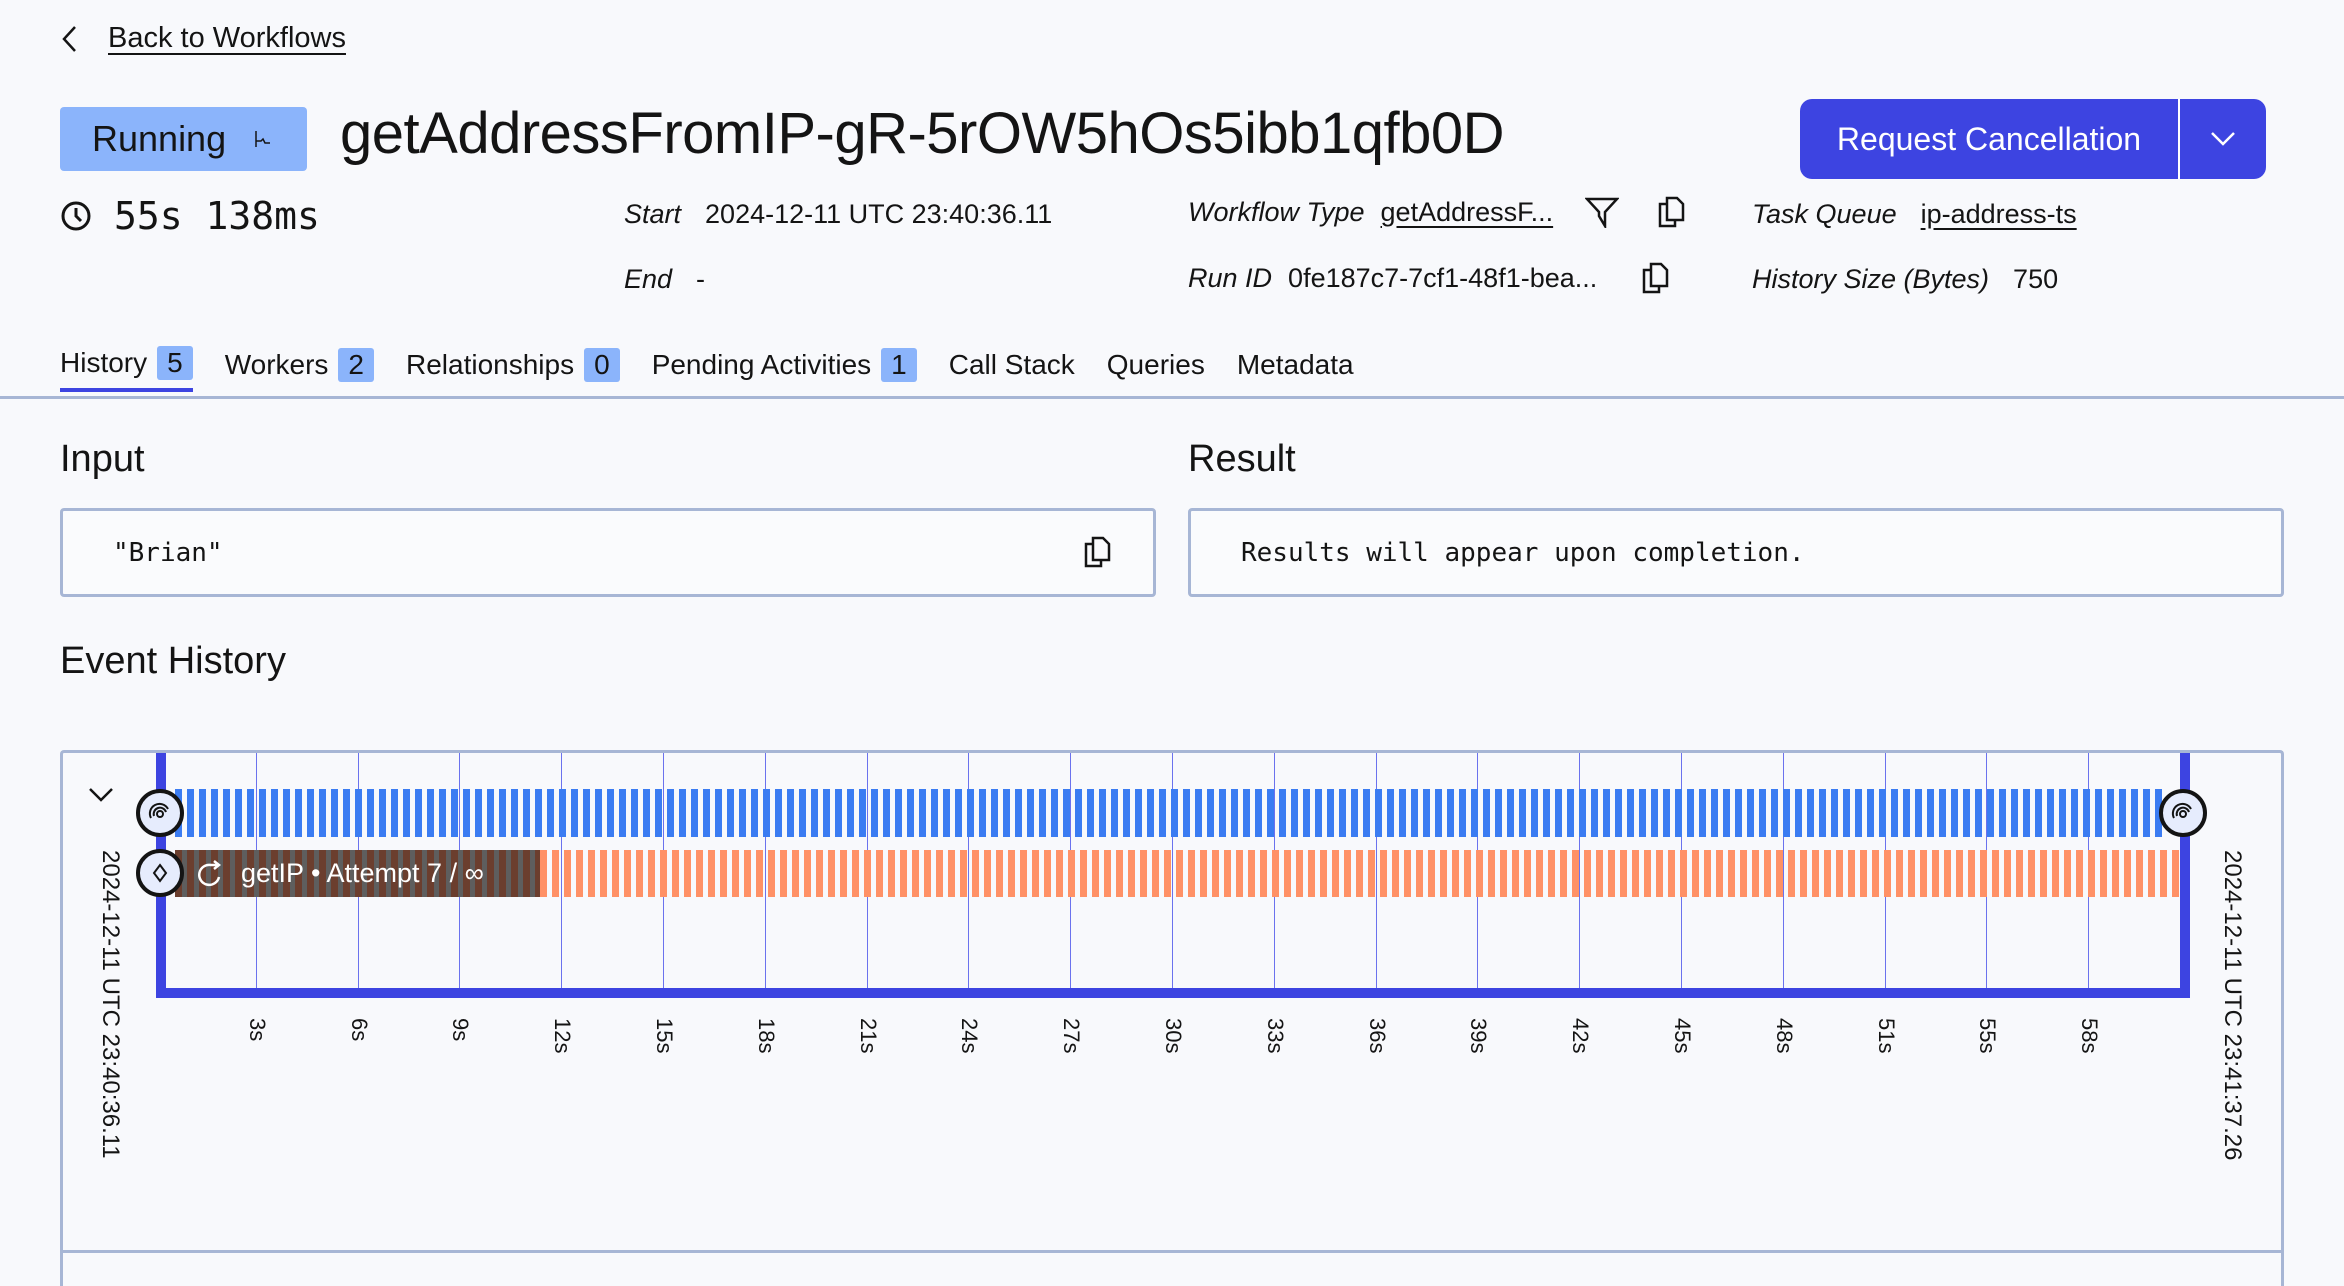 The height and width of the screenshot is (1286, 2344). Describe the element at coordinates (1479, 1036) in the screenshot. I see `timeline-tick-label: 39s` at that location.